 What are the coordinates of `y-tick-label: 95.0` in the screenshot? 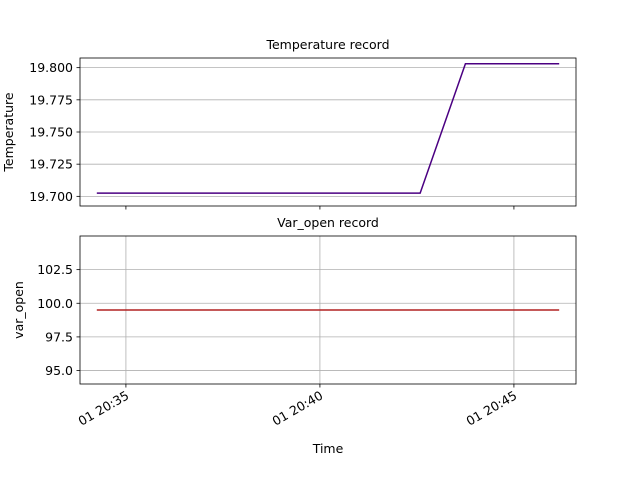 It's located at (59, 370).